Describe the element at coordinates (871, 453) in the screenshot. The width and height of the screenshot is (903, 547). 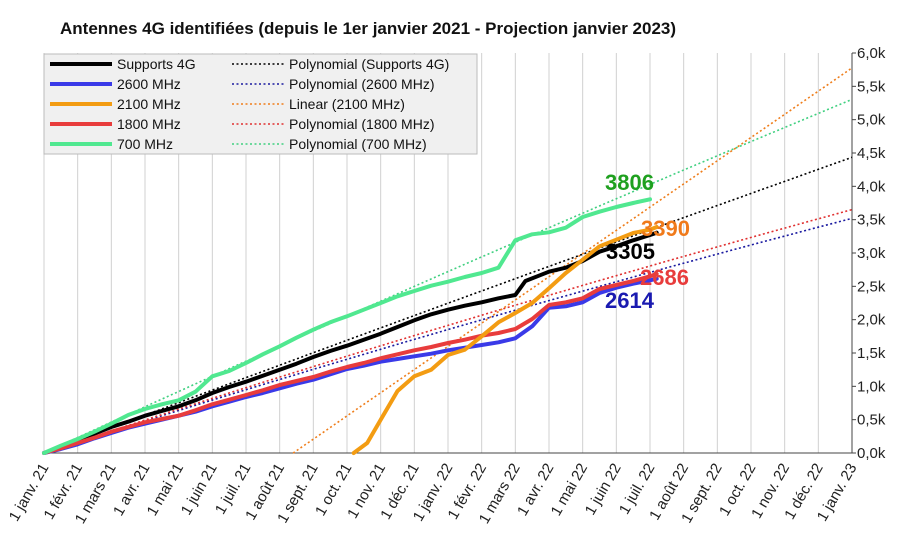
I see `y-tick-label: 0,0k` at that location.